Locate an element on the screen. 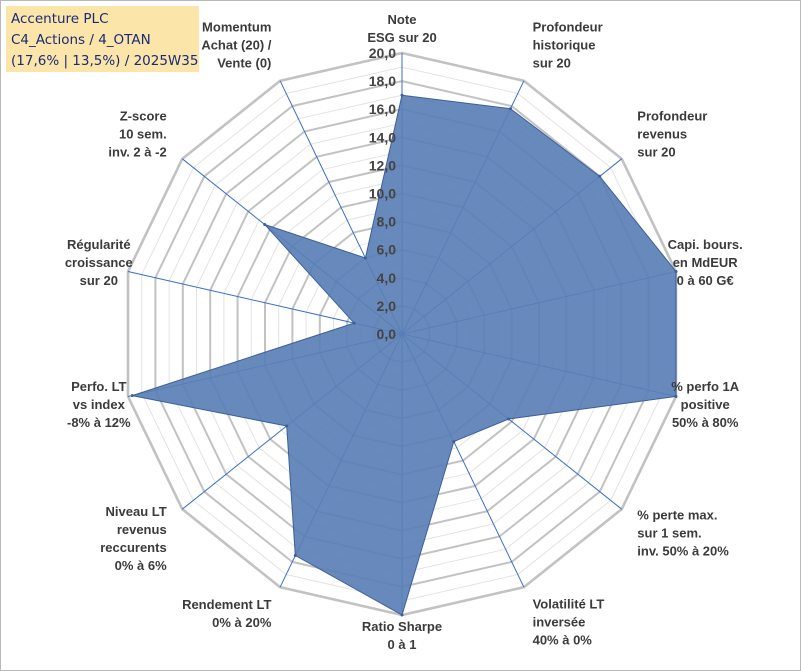  axis-label-line: reccurents is located at coordinates (133, 547).